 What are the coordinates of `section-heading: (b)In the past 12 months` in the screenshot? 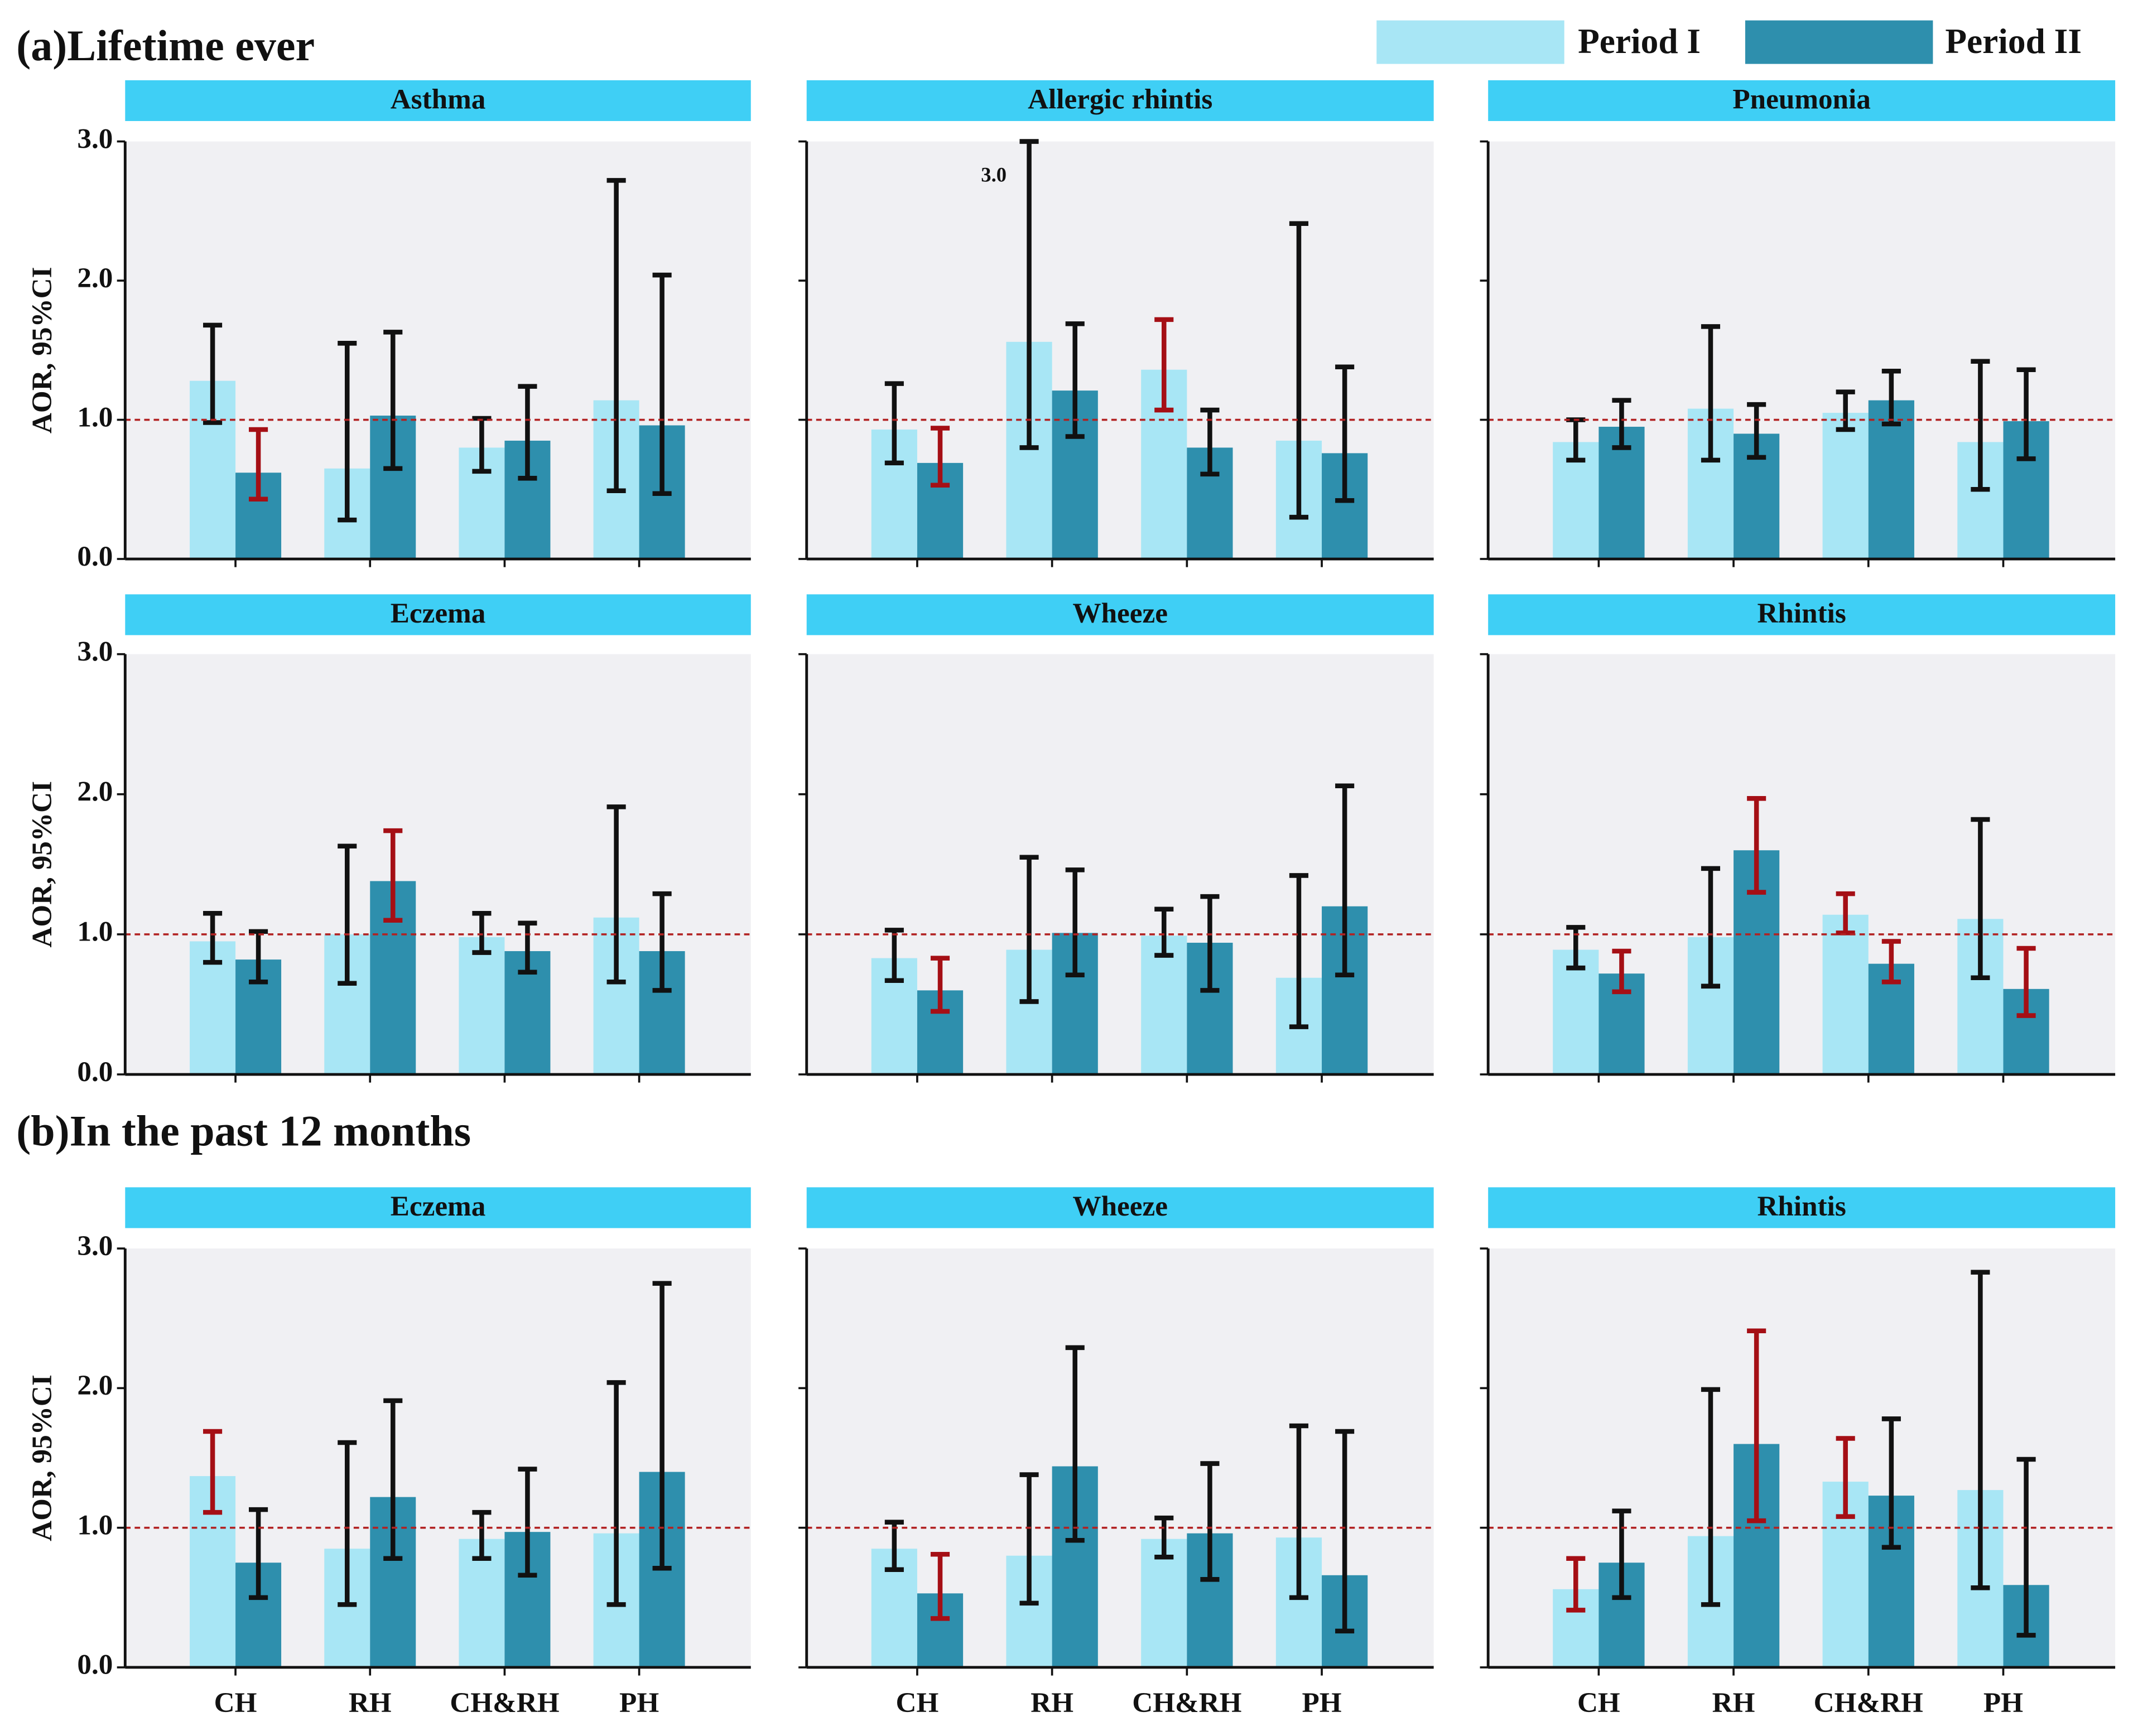 It's located at (244, 1131).